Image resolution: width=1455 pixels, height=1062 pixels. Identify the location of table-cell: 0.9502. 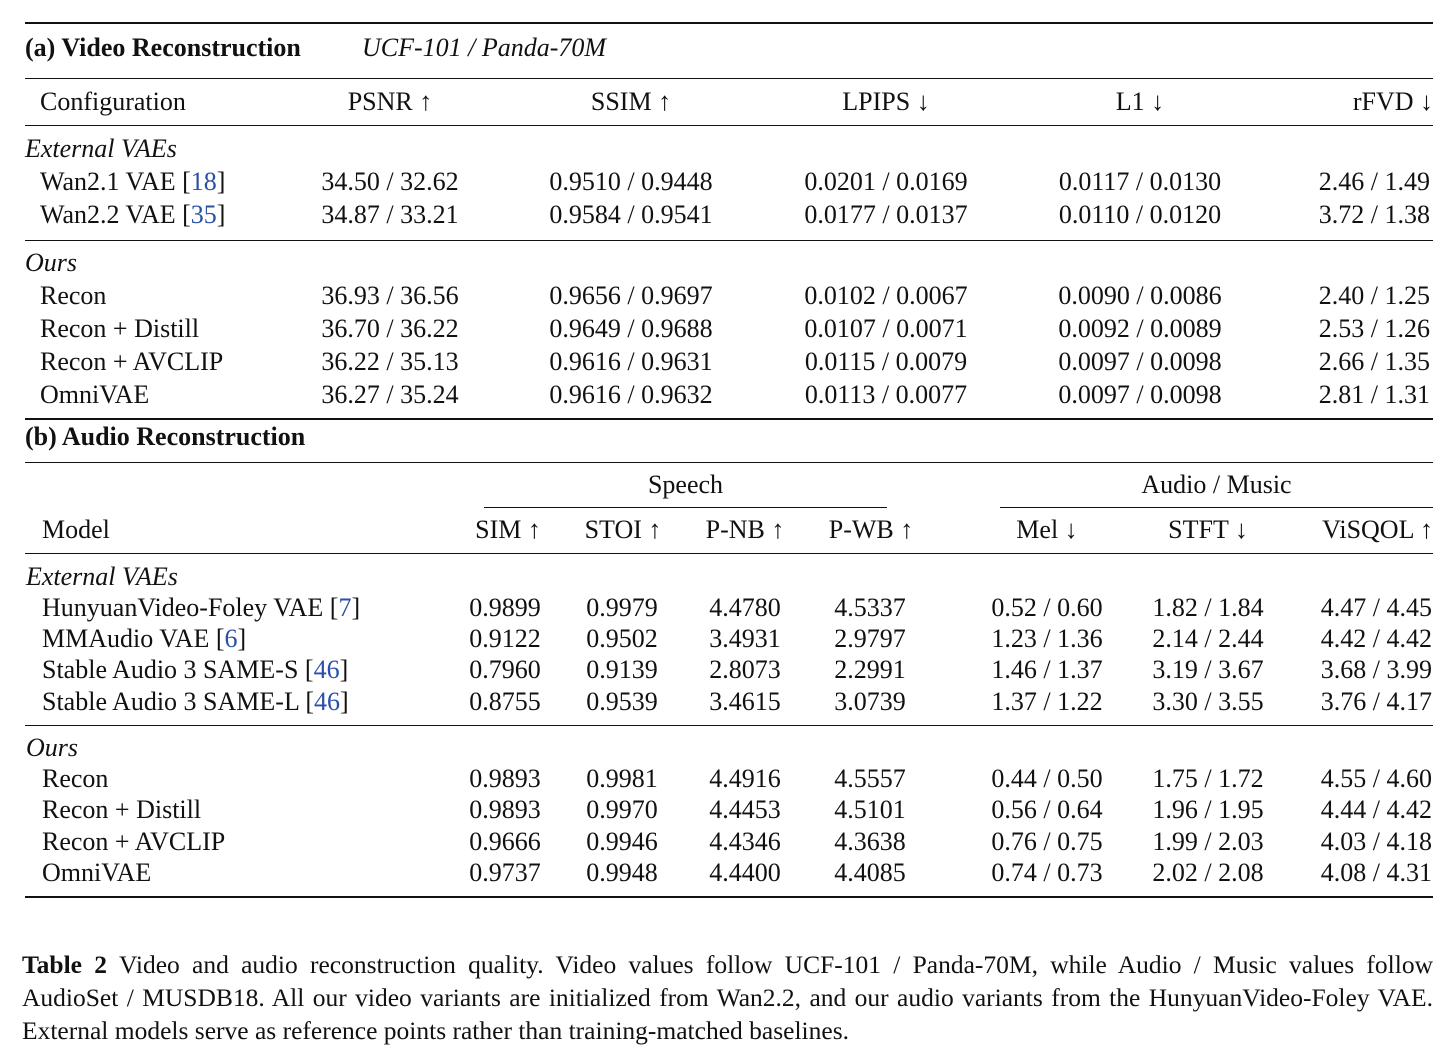
(622, 638).